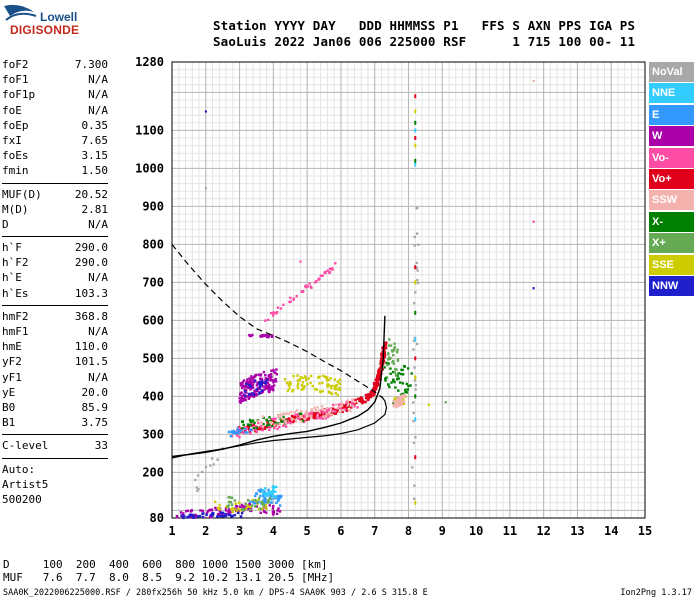  Describe the element at coordinates (98, 95) in the screenshot. I see `param-value: N/A` at that location.